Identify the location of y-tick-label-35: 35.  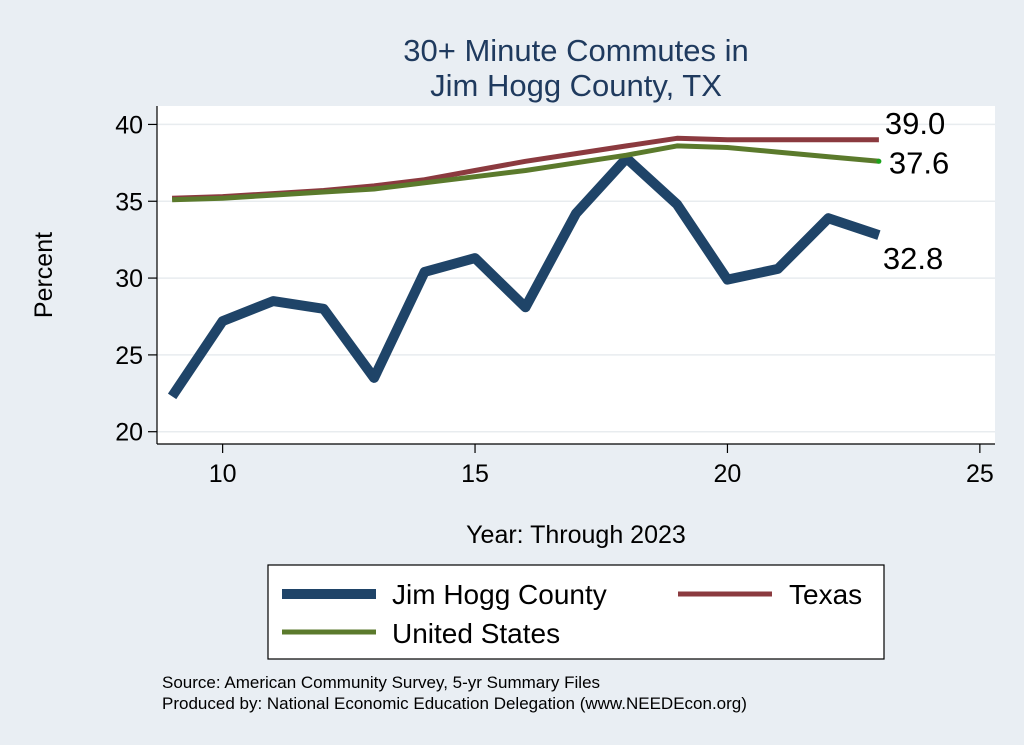
(129, 202).